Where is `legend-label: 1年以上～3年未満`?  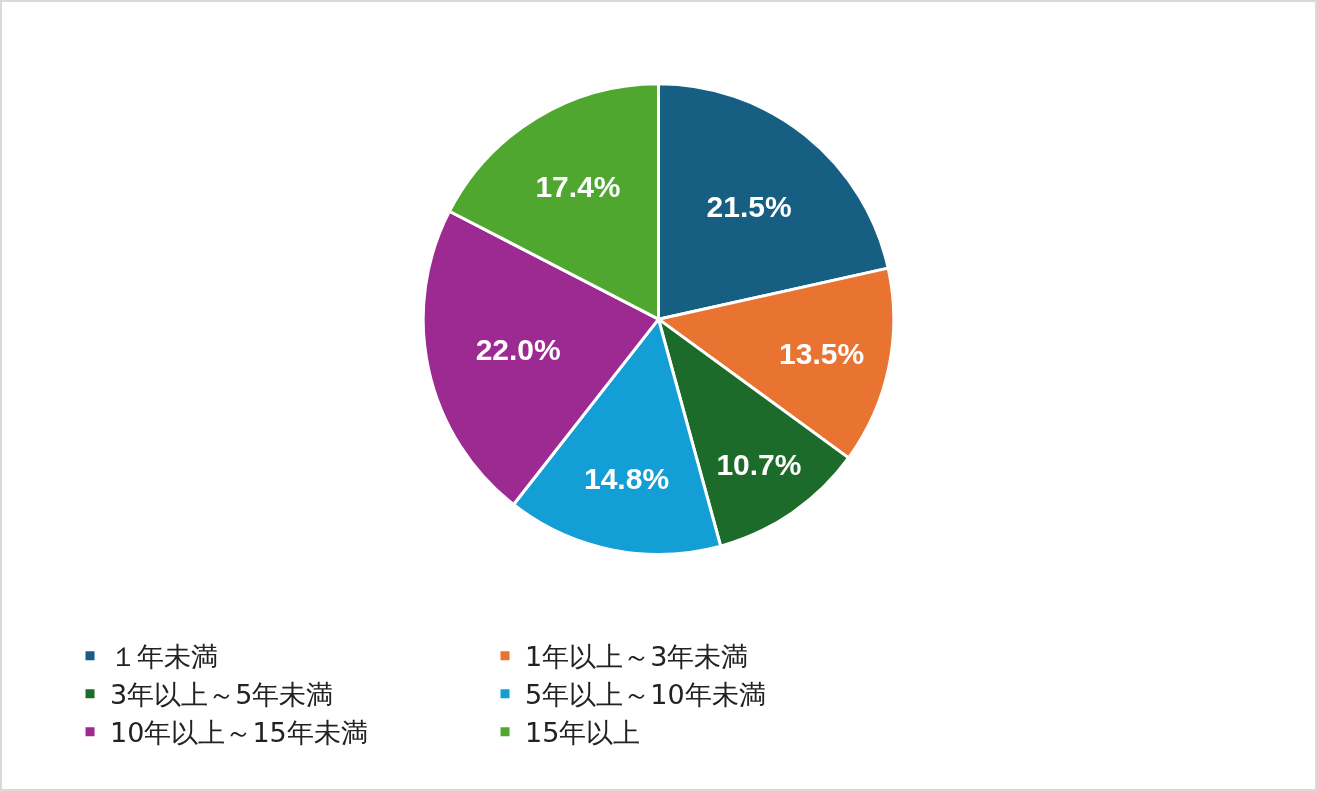
legend-label: 1年以上～3年未満 is located at coordinates (637, 657).